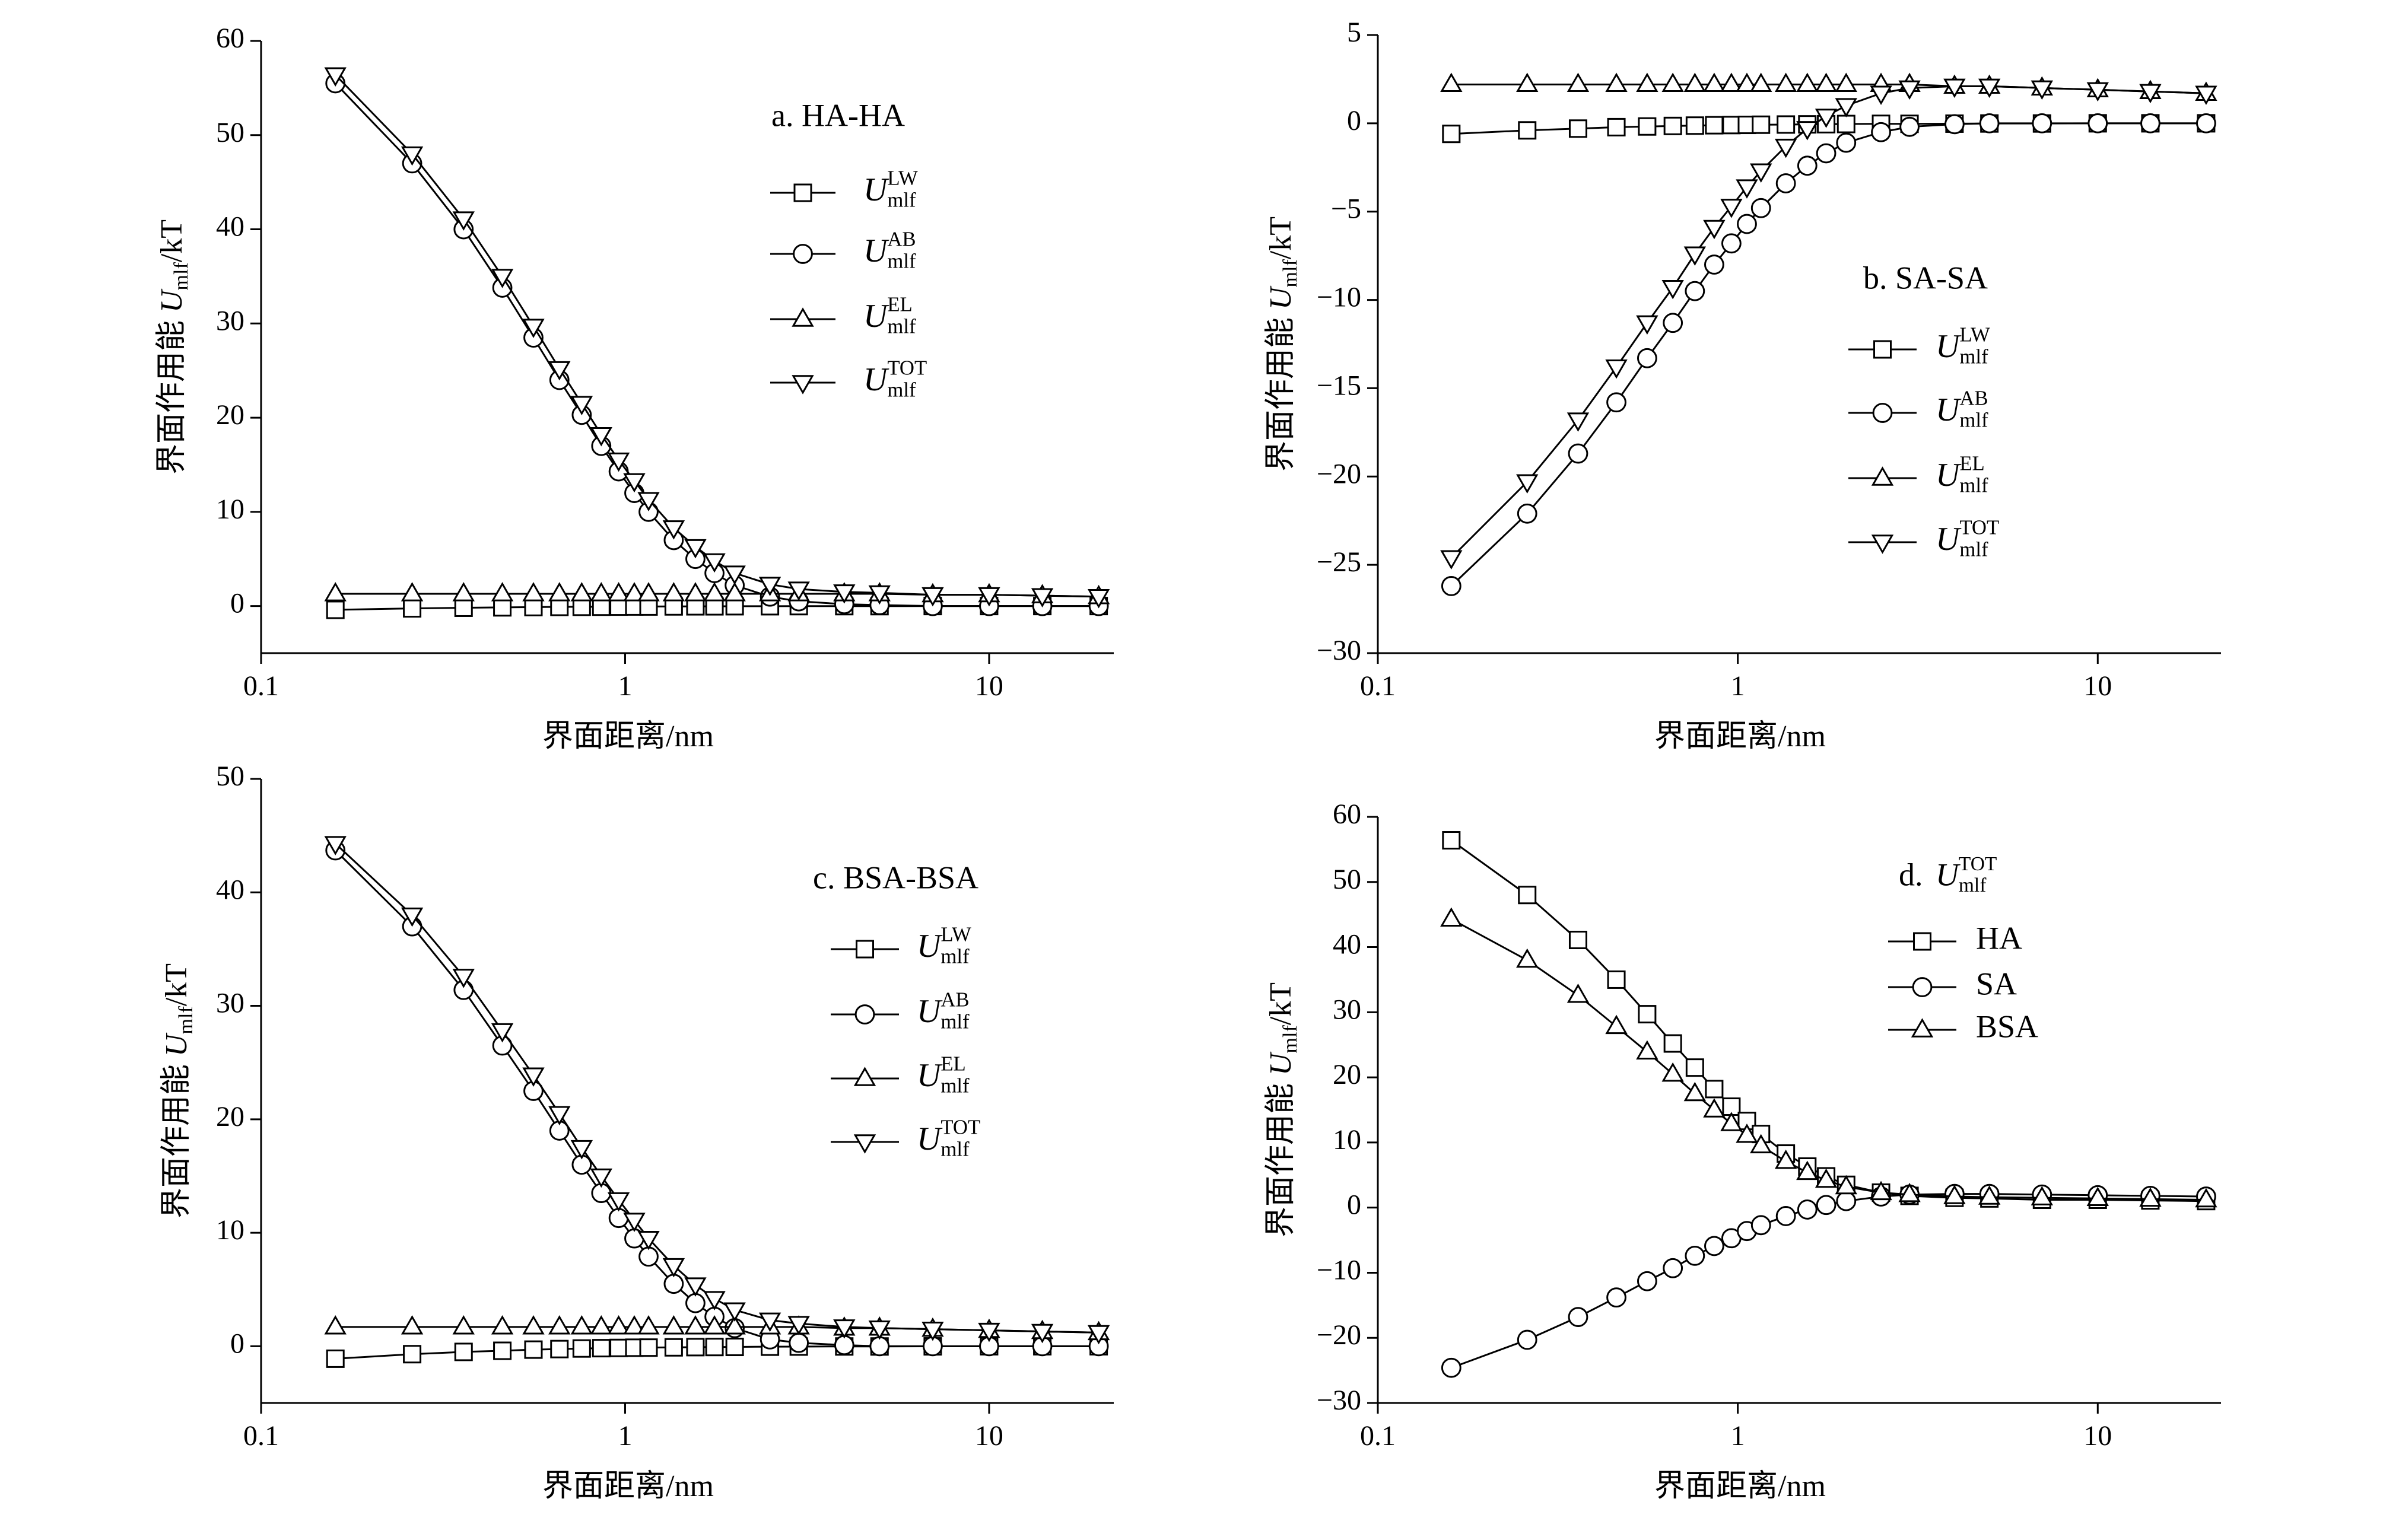 This screenshot has height=1540, width=2383. I want to click on legend-sup: AB, so click(1973, 398).